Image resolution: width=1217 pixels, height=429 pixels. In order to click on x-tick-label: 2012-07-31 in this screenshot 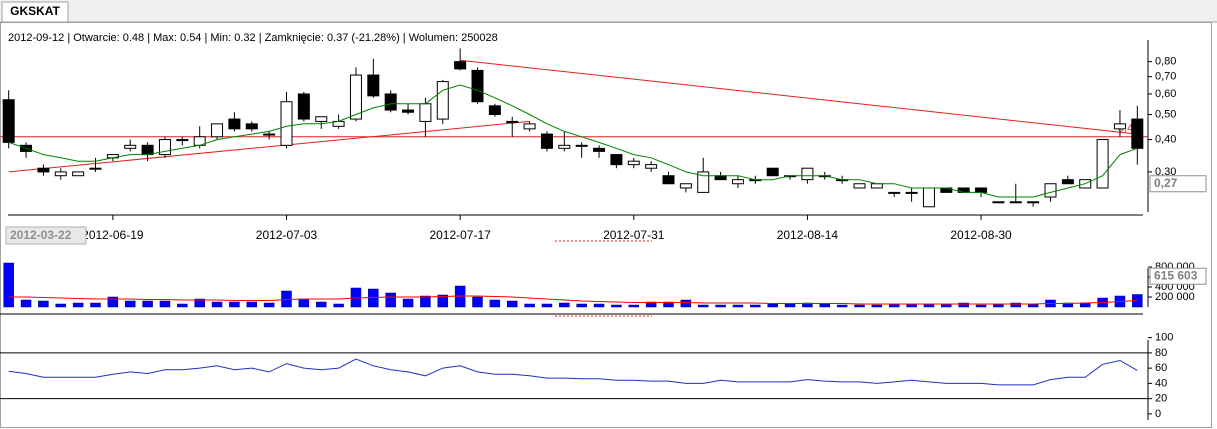, I will do `click(634, 235)`.